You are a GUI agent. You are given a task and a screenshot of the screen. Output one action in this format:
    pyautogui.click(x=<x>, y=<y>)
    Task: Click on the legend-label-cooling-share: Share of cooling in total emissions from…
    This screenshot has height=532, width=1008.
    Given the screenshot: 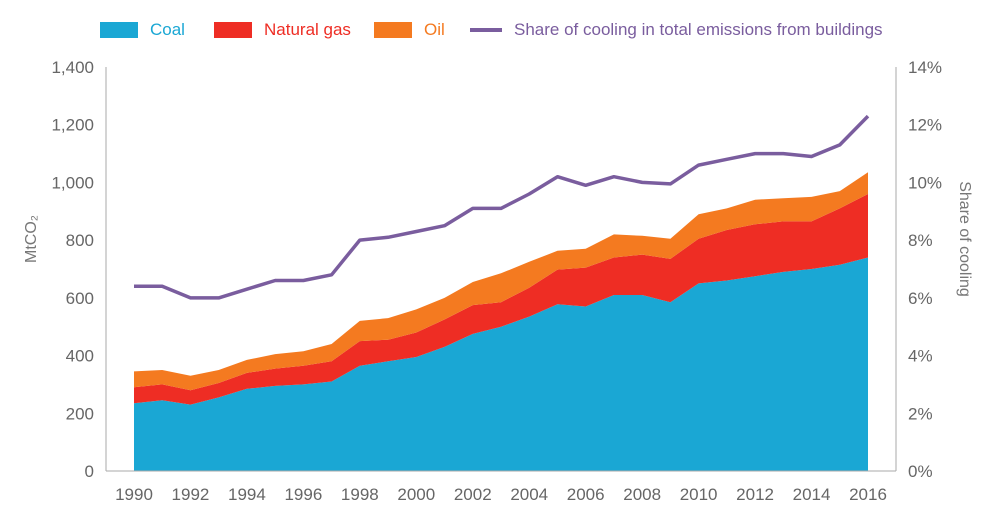 What is the action you would take?
    pyautogui.click(x=698, y=29)
    